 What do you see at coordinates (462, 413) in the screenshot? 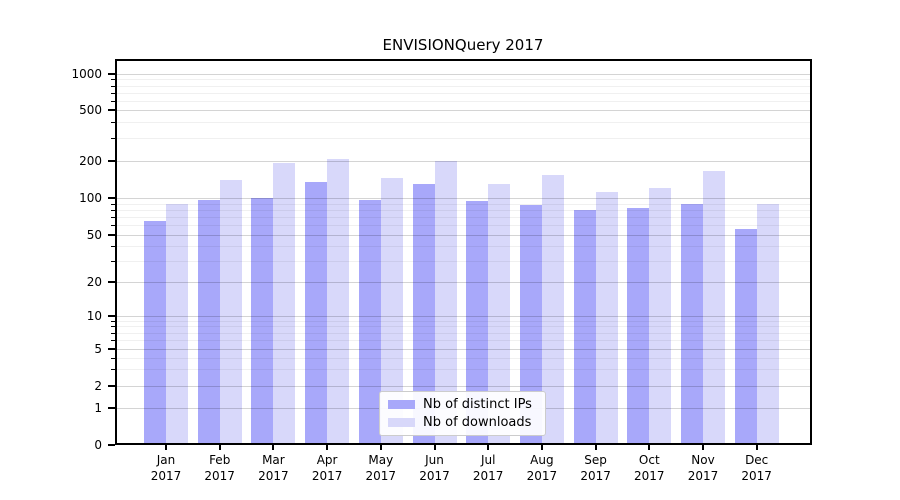
I see `legend: Nb of distinct IPs Nb of downloads` at bounding box center [462, 413].